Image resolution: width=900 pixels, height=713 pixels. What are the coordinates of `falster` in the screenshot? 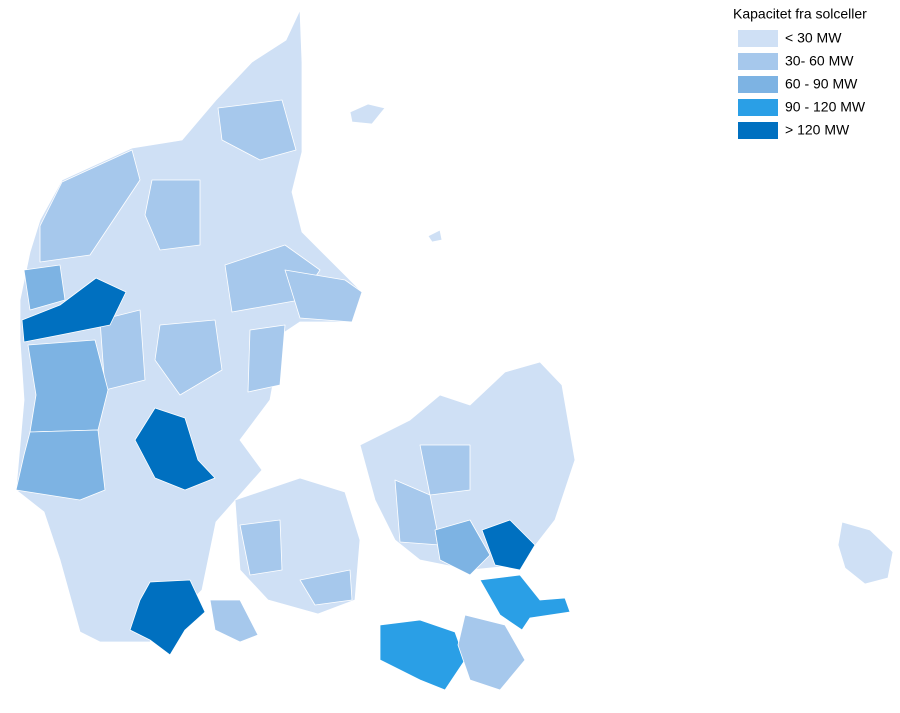 It's located at (491, 652).